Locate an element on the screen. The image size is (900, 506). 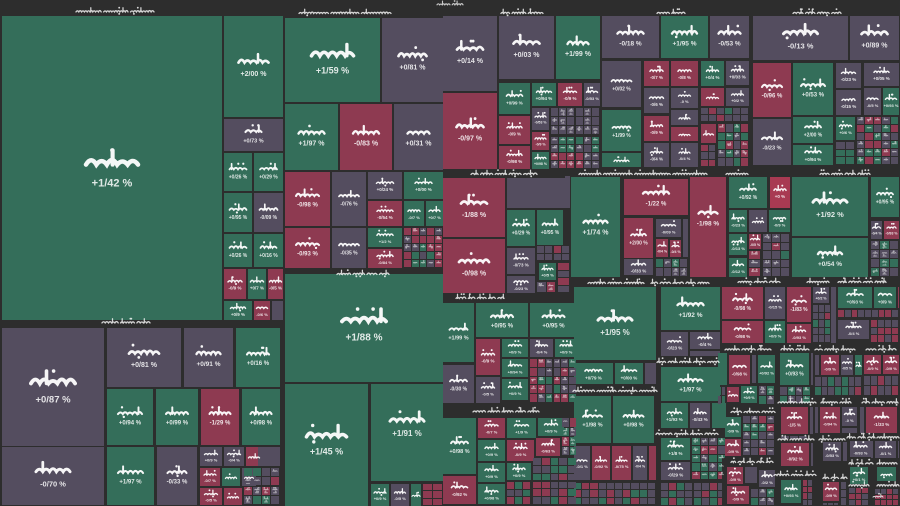
svg-text: -0/83 % is located at coordinates (366, 144).